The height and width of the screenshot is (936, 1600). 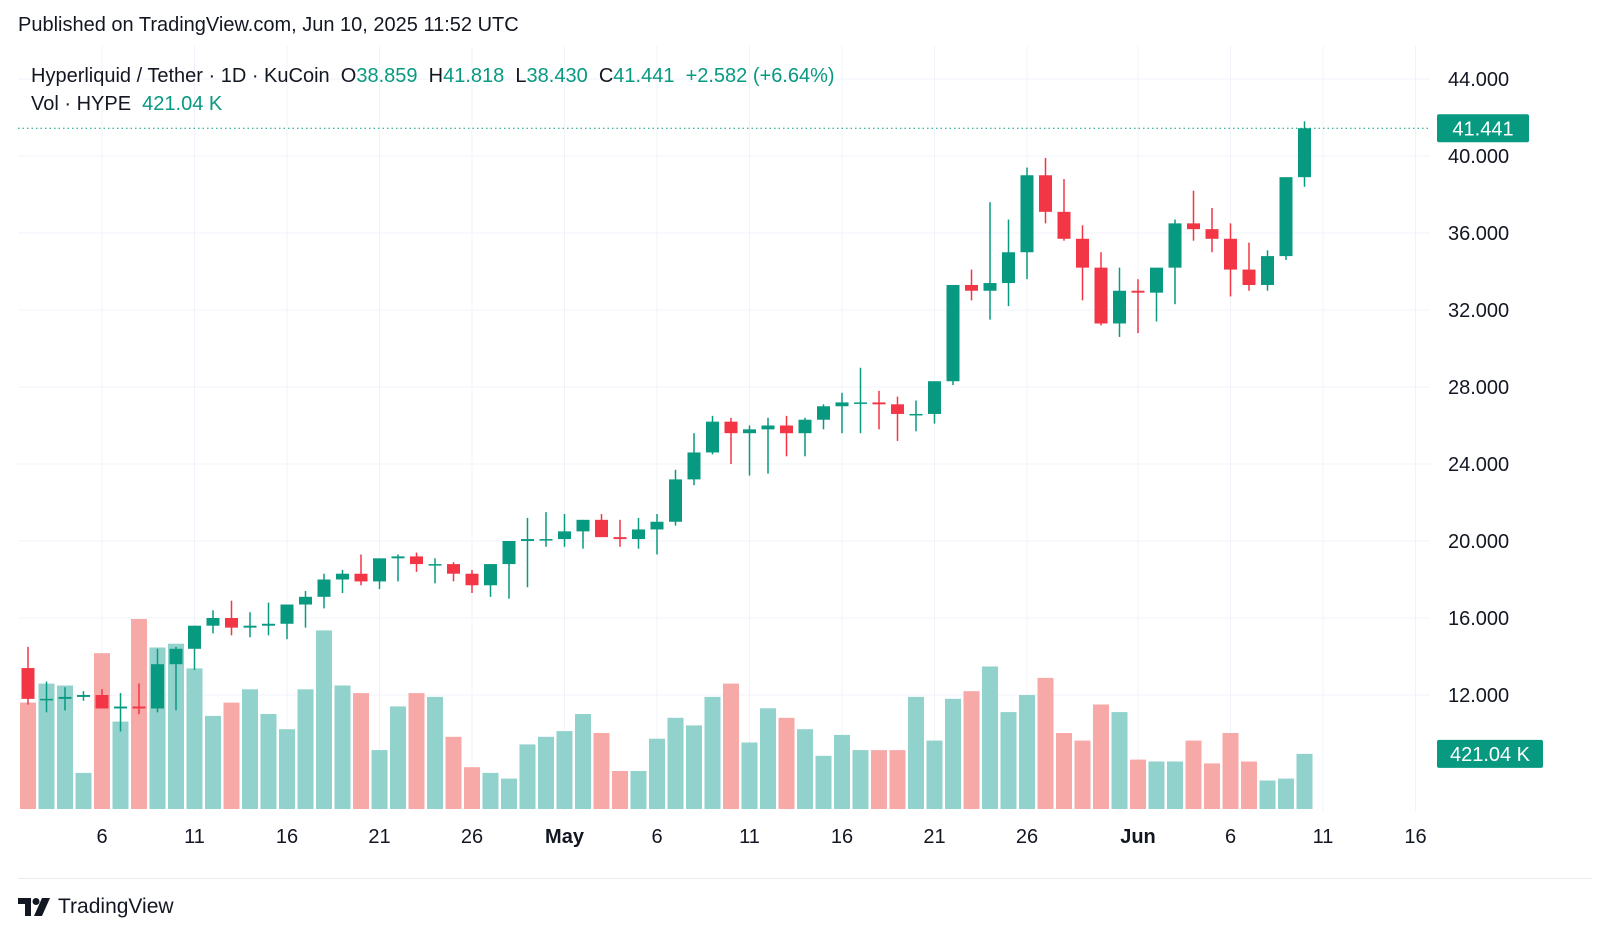 What do you see at coordinates (182, 104) in the screenshot?
I see `legend-volume-value: 421.04 K` at bounding box center [182, 104].